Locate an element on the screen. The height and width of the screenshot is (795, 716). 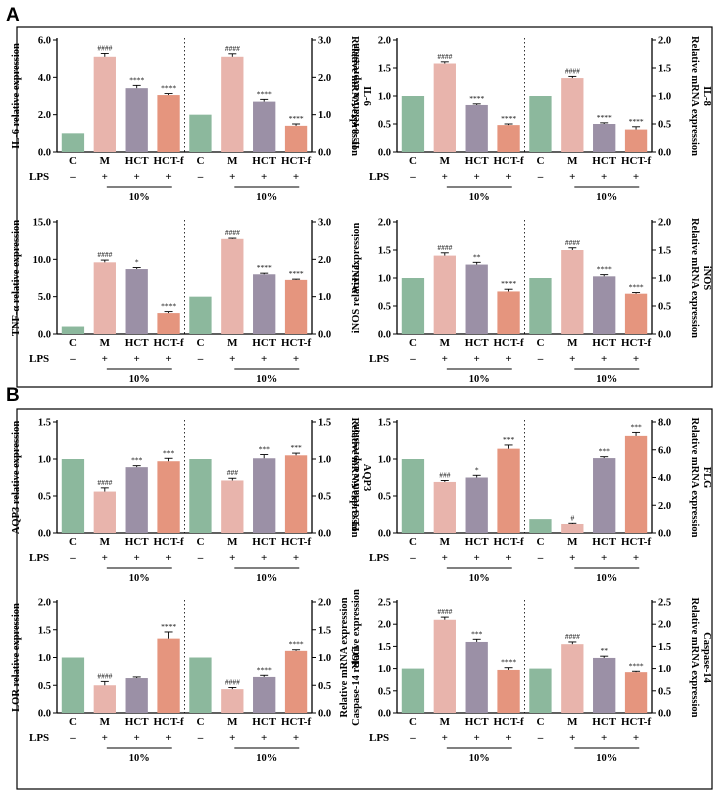
y-axis-title: LOR relative expression is located at coordinates (16, 657).